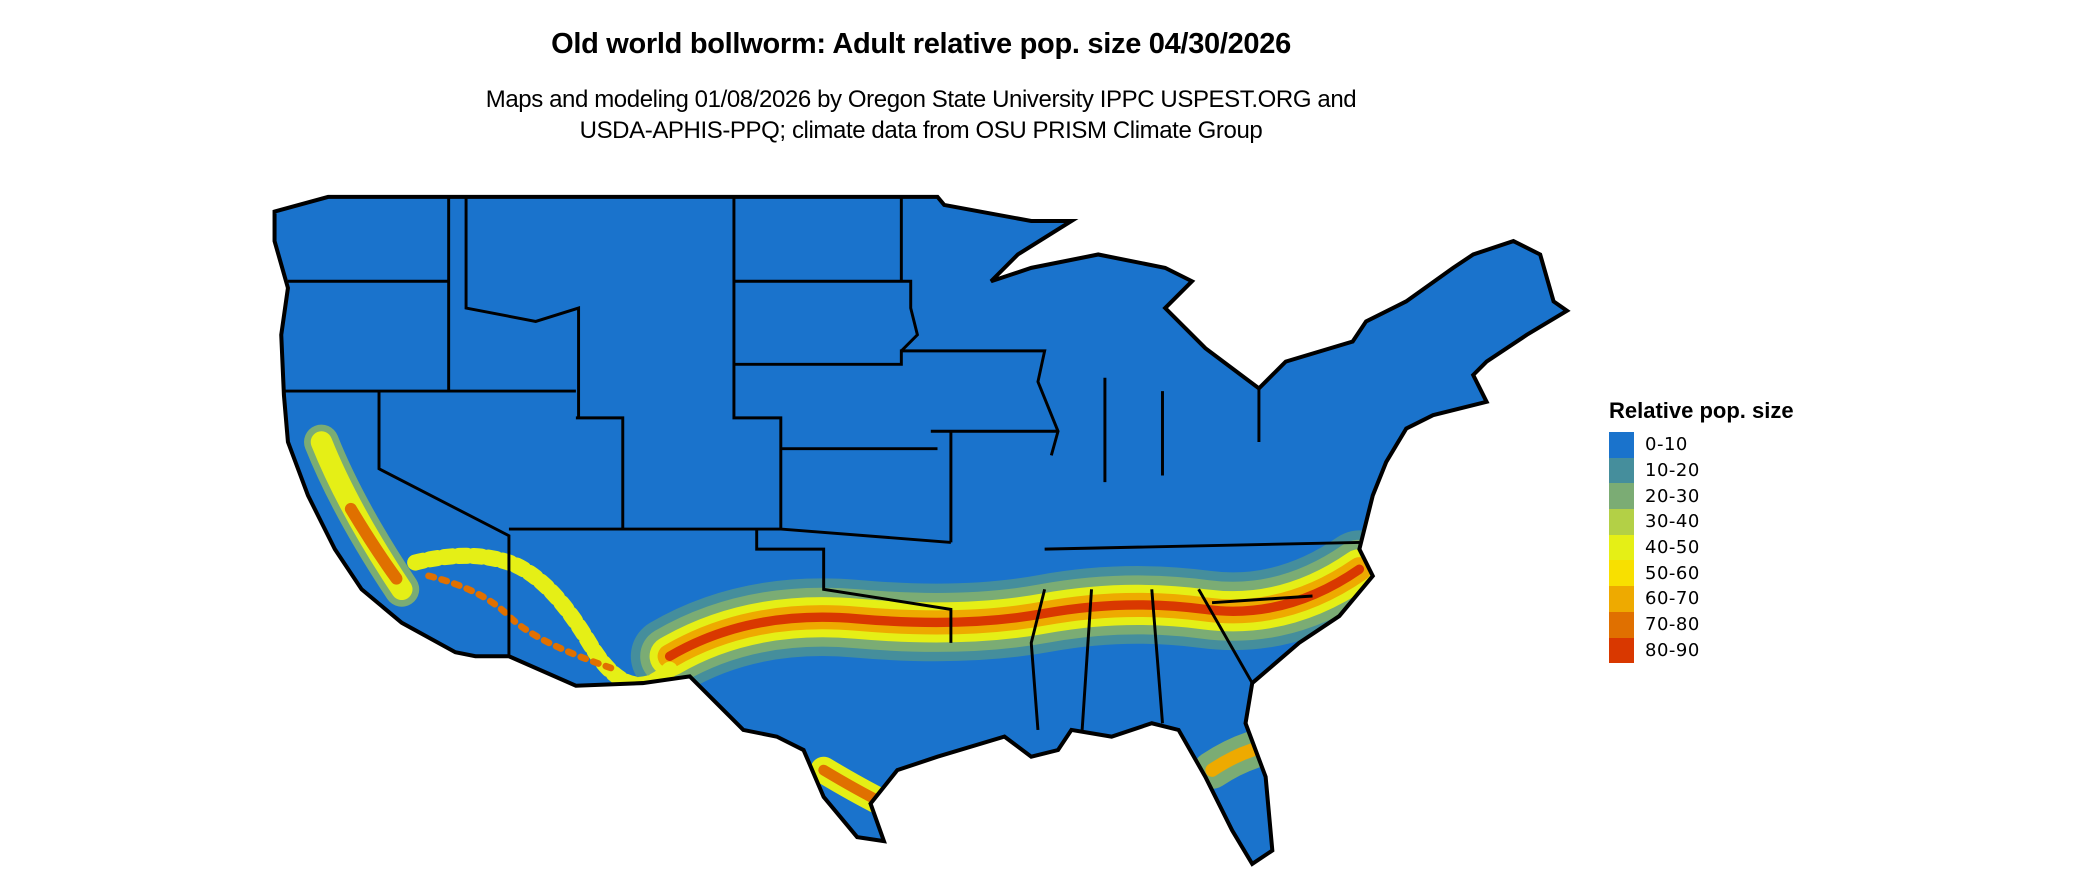 The width and height of the screenshot is (2100, 892). Describe the element at coordinates (1701, 445) in the screenshot. I see `legend-item: 0-10` at that location.